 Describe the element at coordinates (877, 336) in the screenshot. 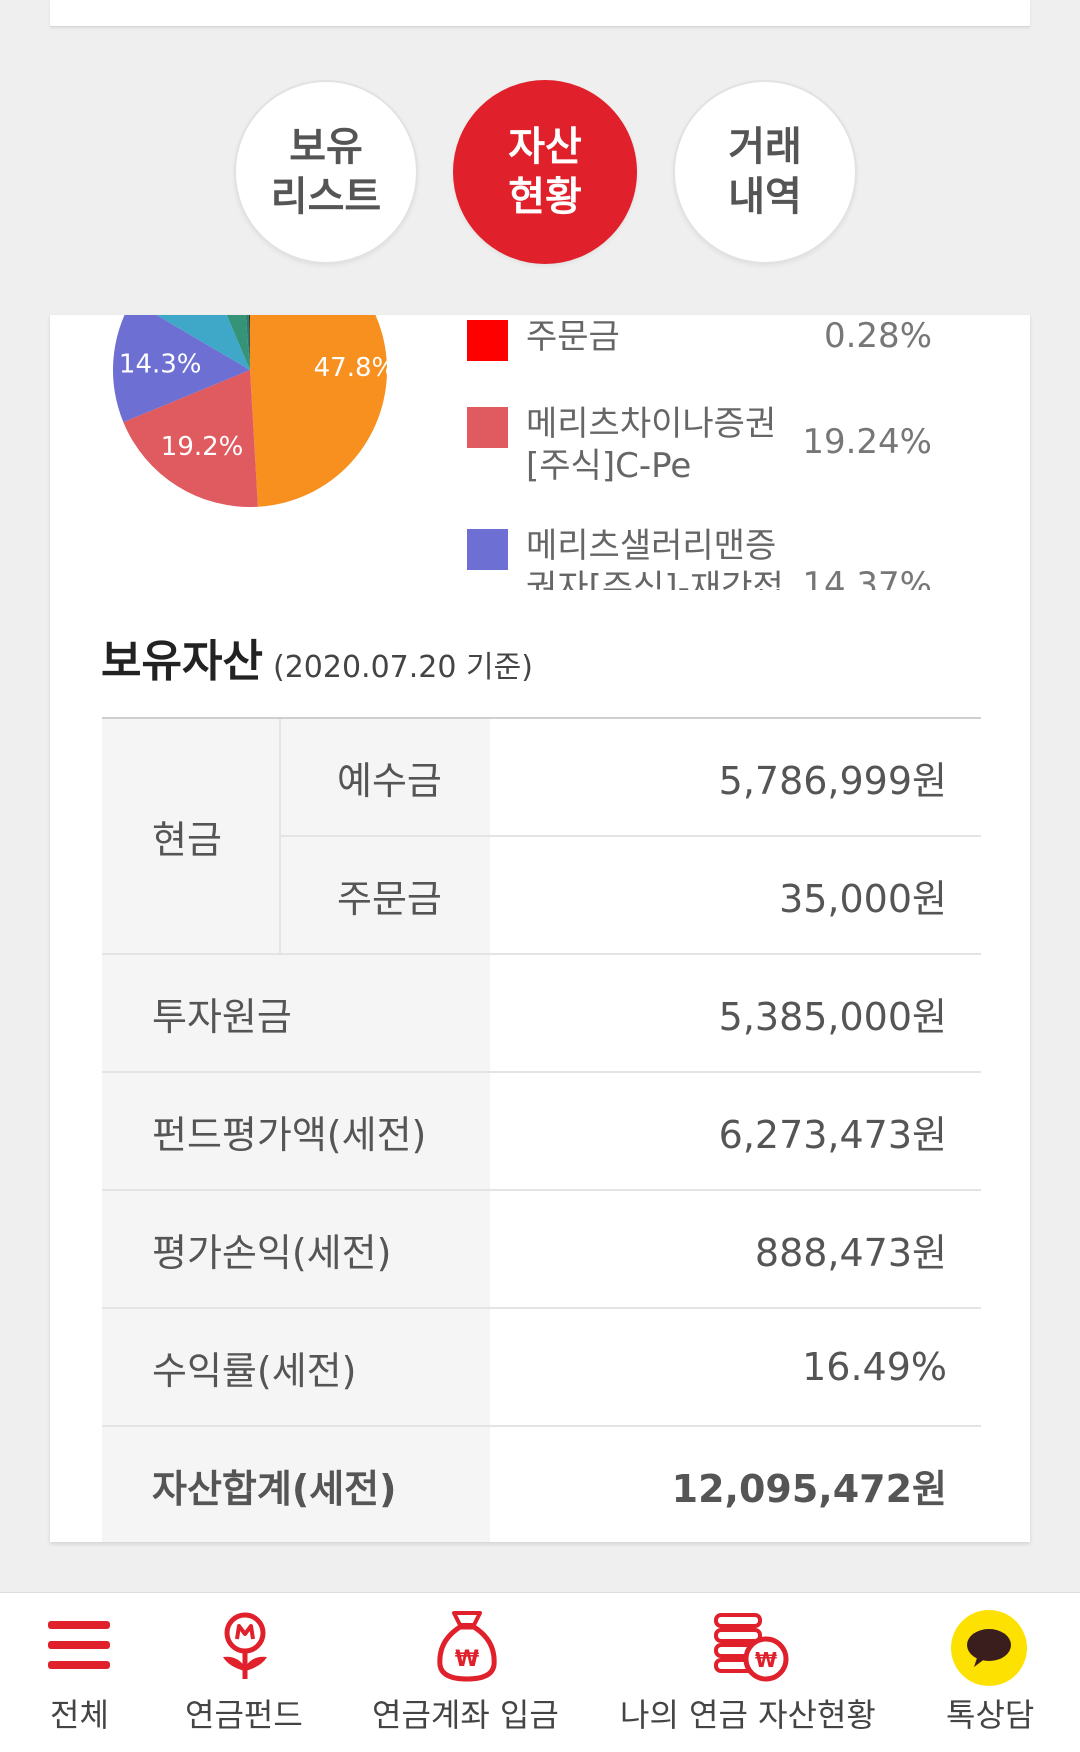

I see `legend-percent: 0.28%` at that location.